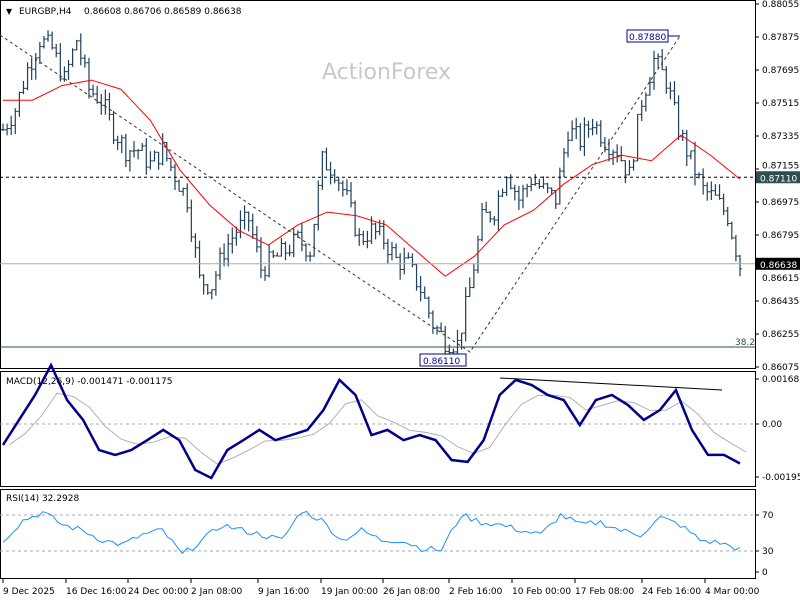 The width and height of the screenshot is (800, 600). What do you see at coordinates (780, 166) in the screenshot?
I see `price-tick-label: 0.87155` at bounding box center [780, 166].